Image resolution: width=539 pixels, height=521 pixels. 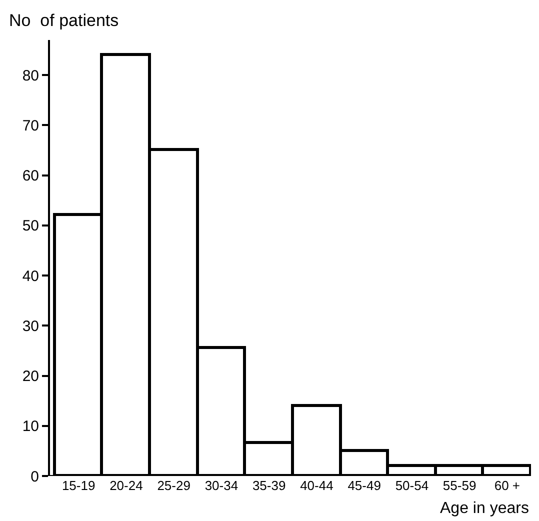 What do you see at coordinates (30, 427) in the screenshot?
I see `y-tick-label: 10` at bounding box center [30, 427].